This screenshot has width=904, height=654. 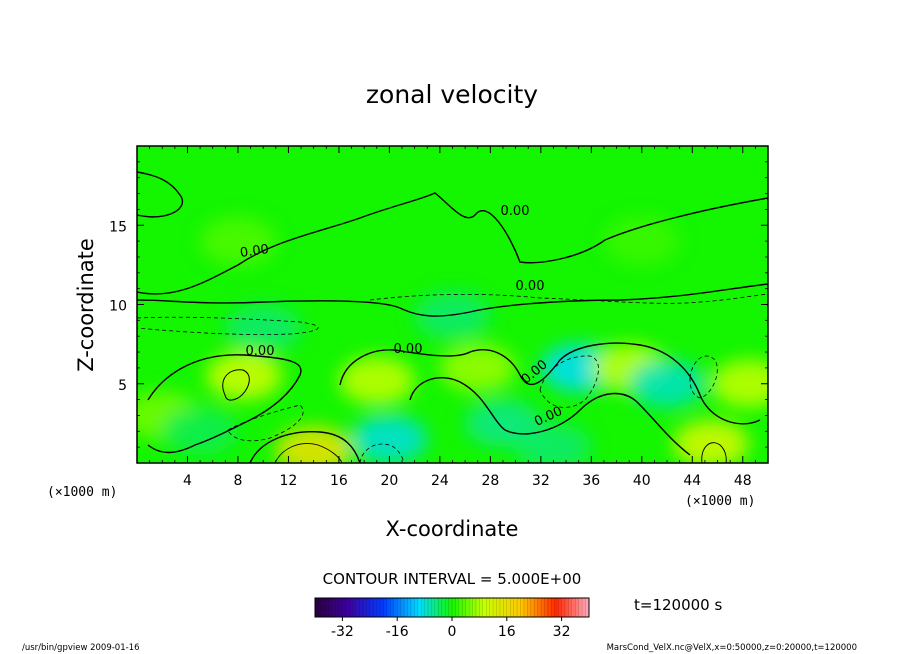 I want to click on colorbar, so click(x=452, y=607).